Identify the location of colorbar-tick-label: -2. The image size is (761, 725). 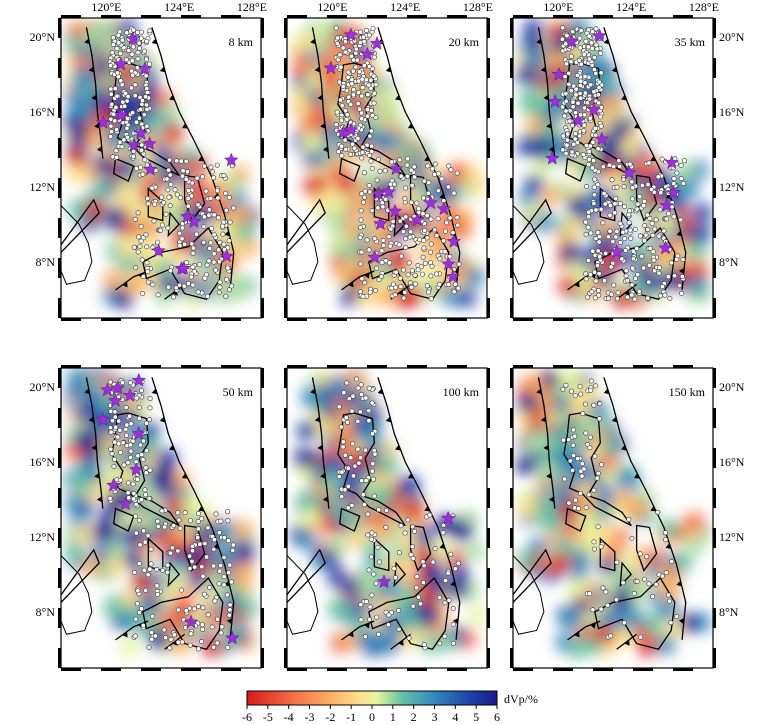
(330, 717).